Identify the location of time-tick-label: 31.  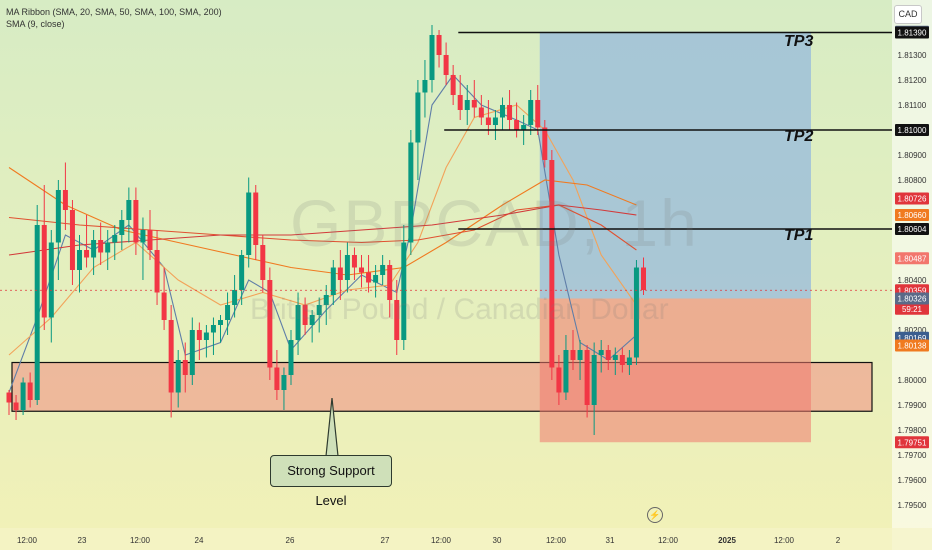
(610, 540).